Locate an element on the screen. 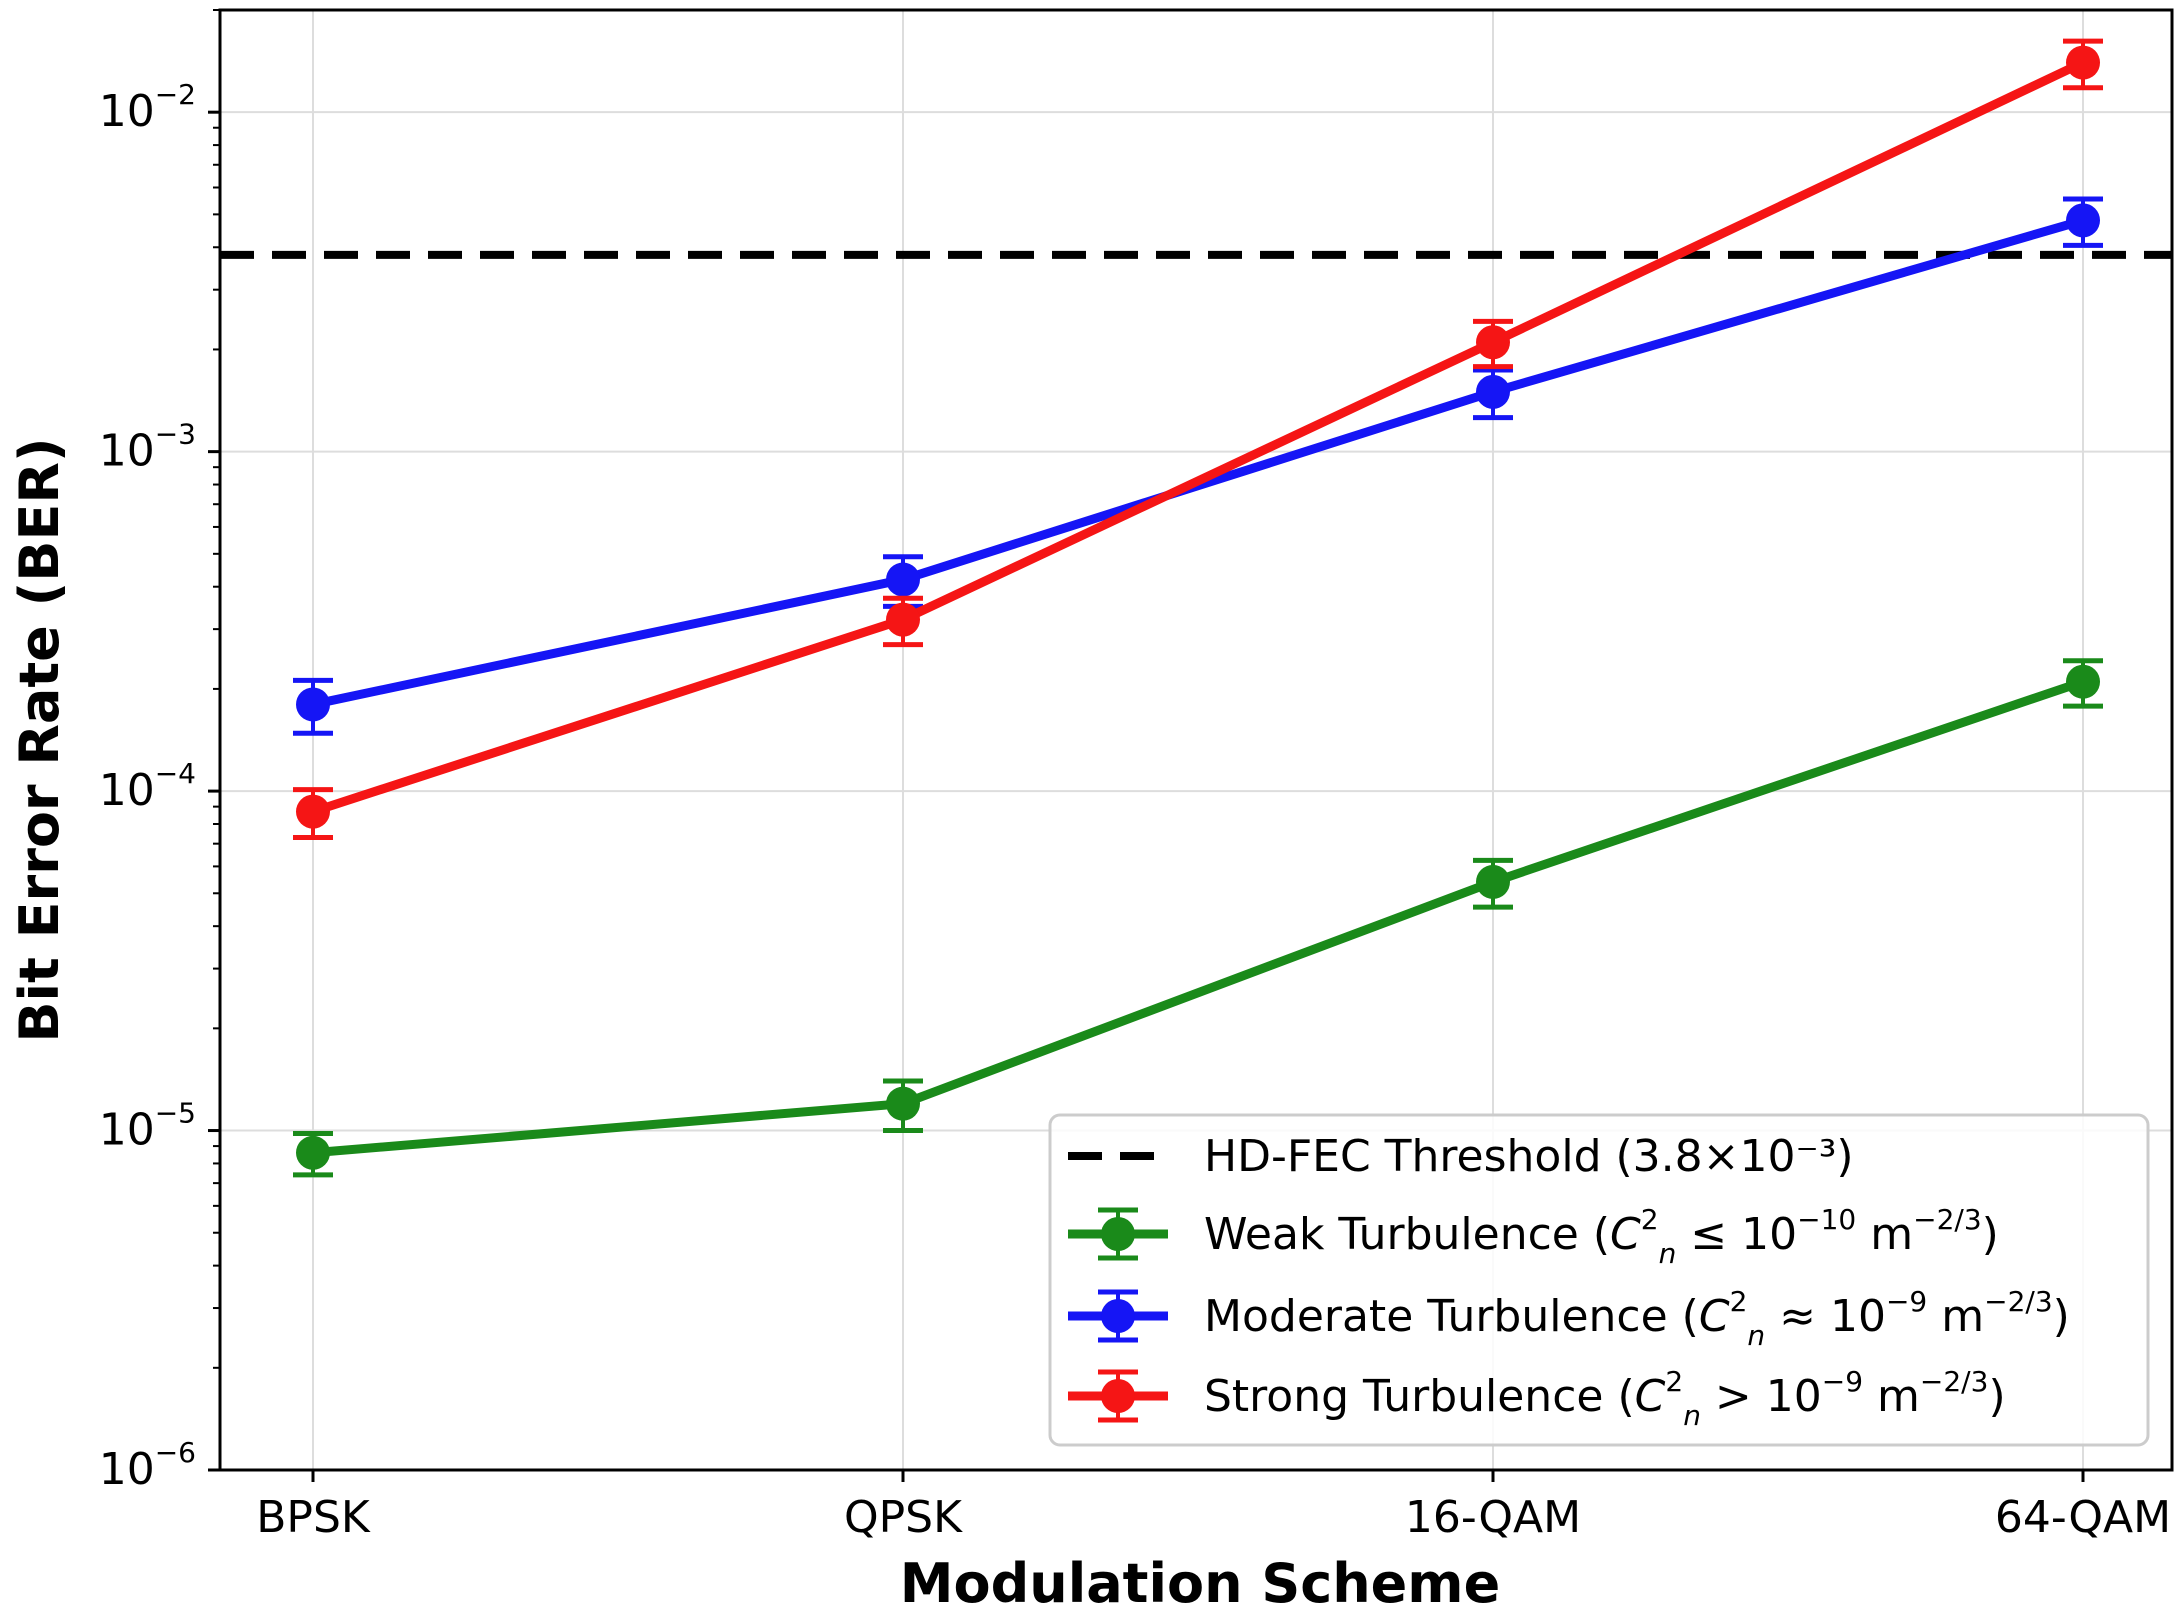 This screenshot has height=1613, width=2180. legend-label-threshold: HD-FEC Threshold (3.8×10⁻³) is located at coordinates (1529, 1156).